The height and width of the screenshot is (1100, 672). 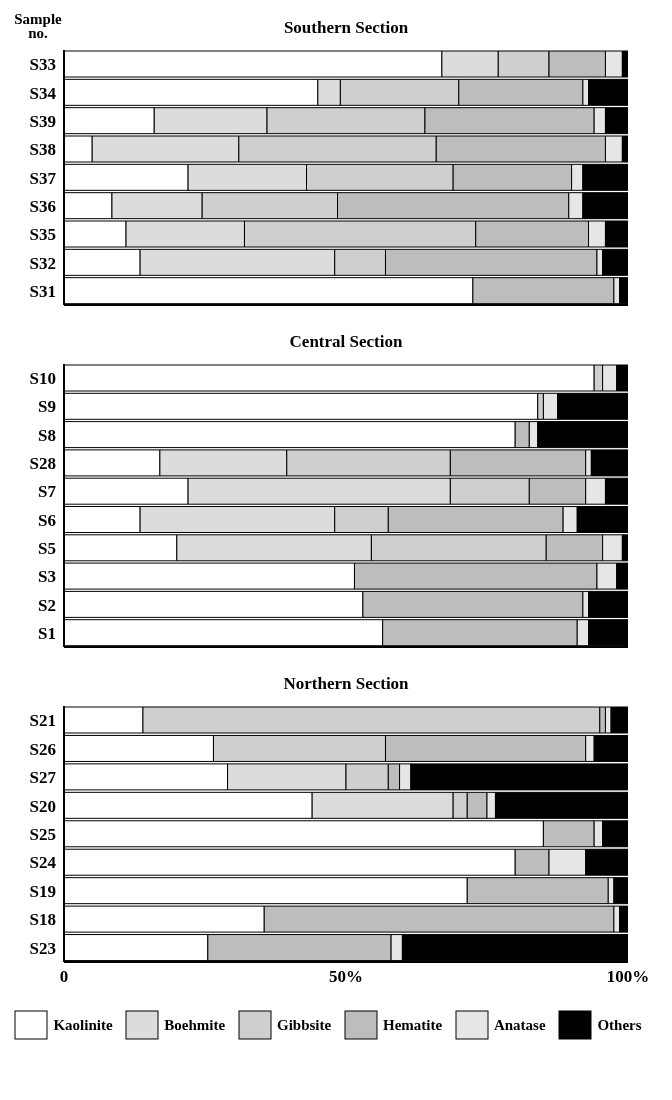 What do you see at coordinates (47, 605) in the screenshot?
I see `y-tick-label: S2` at bounding box center [47, 605].